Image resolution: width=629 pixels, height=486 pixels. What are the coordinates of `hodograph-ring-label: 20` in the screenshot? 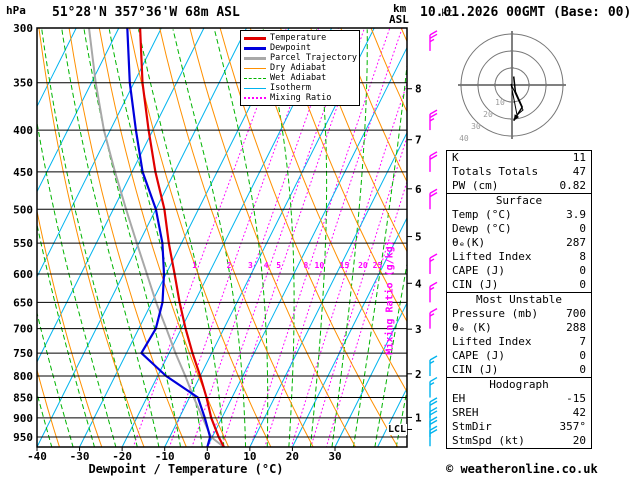 It's located at (488, 114).